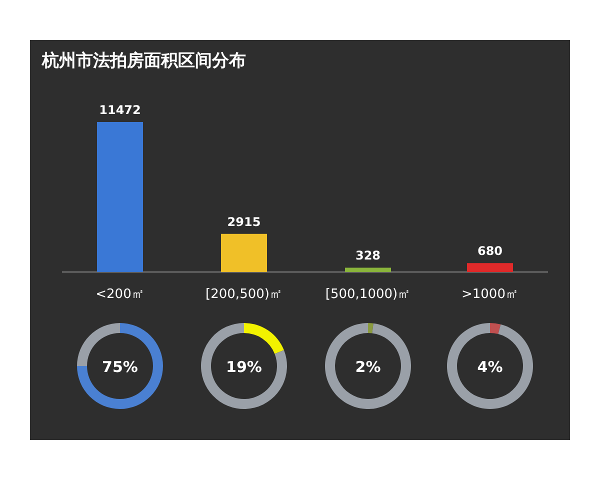 The width and height of the screenshot is (600, 480). Describe the element at coordinates (120, 110) in the screenshot. I see `data-label: 11472` at that location.